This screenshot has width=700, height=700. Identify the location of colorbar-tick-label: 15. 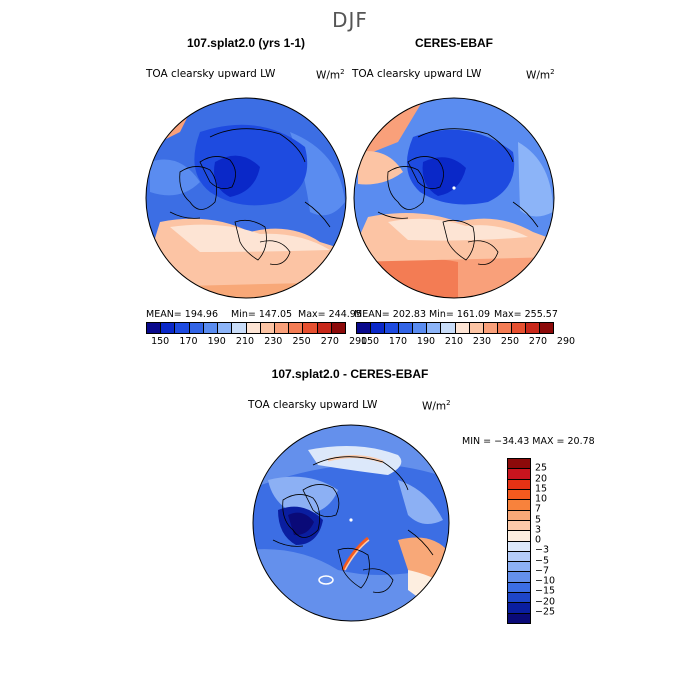
(541, 489).